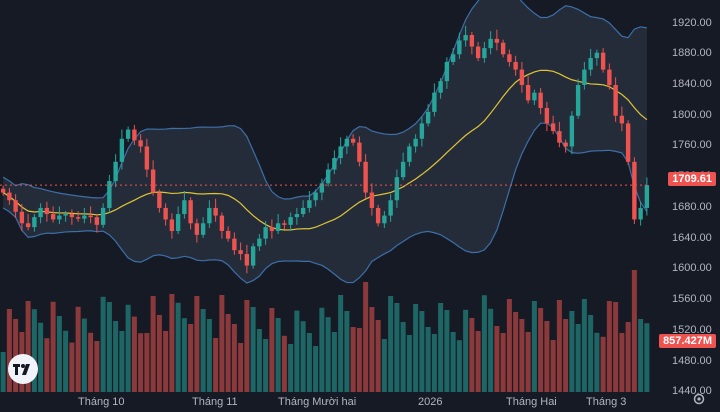  What do you see at coordinates (317, 402) in the screenshot?
I see `time-tick-label: Tháng Mười hai` at bounding box center [317, 402].